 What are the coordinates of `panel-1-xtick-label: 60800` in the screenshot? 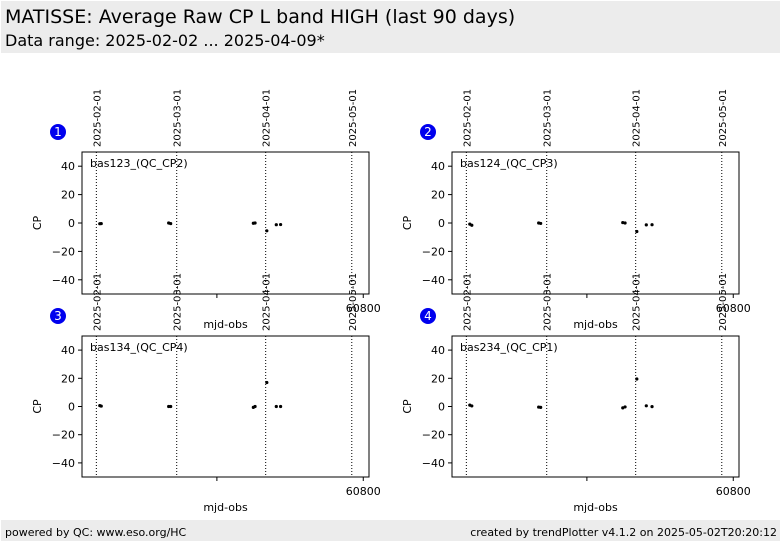 It's located at (363, 308).